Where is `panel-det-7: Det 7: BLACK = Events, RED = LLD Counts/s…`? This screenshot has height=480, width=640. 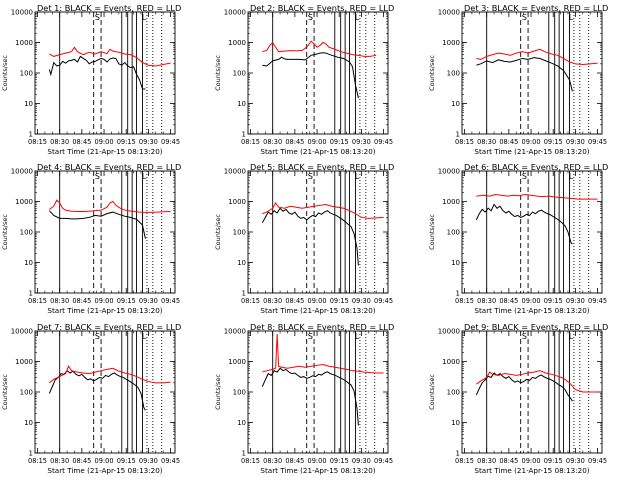 panel-det-7: Det 7: BLACK = Events, RED = LLD Counts/s… is located at coordinates (91, 398).